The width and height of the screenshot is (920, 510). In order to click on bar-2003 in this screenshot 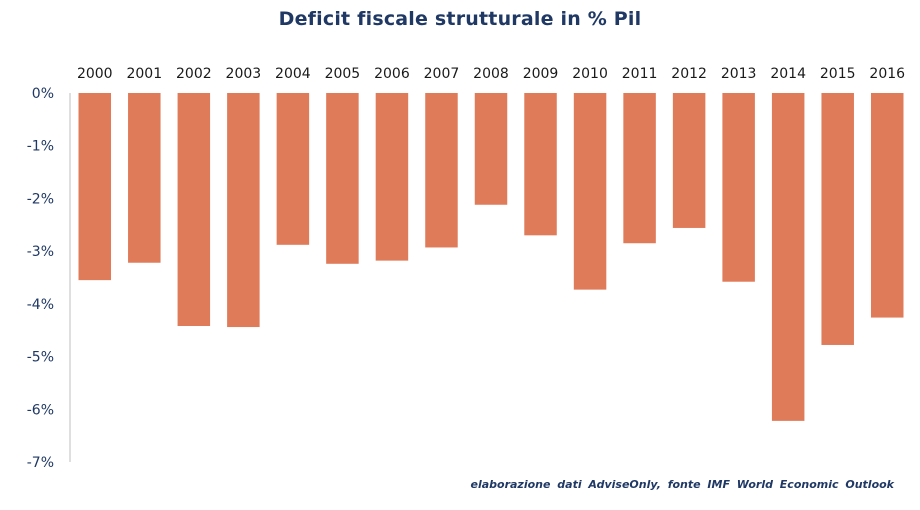, I will do `click(243, 210)`.